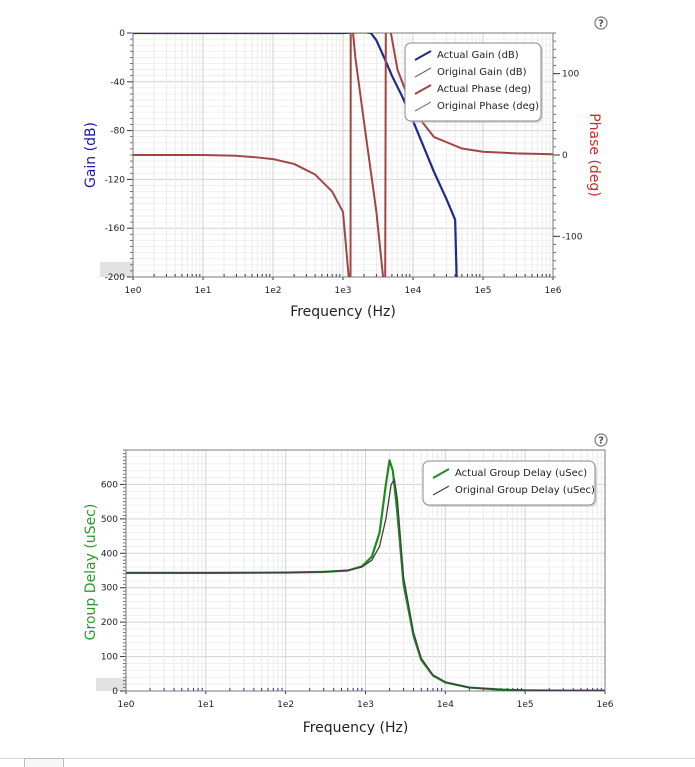 The image size is (695, 767). Describe the element at coordinates (572, 237) in the screenshot. I see `y2-tick-label: -100` at that location.